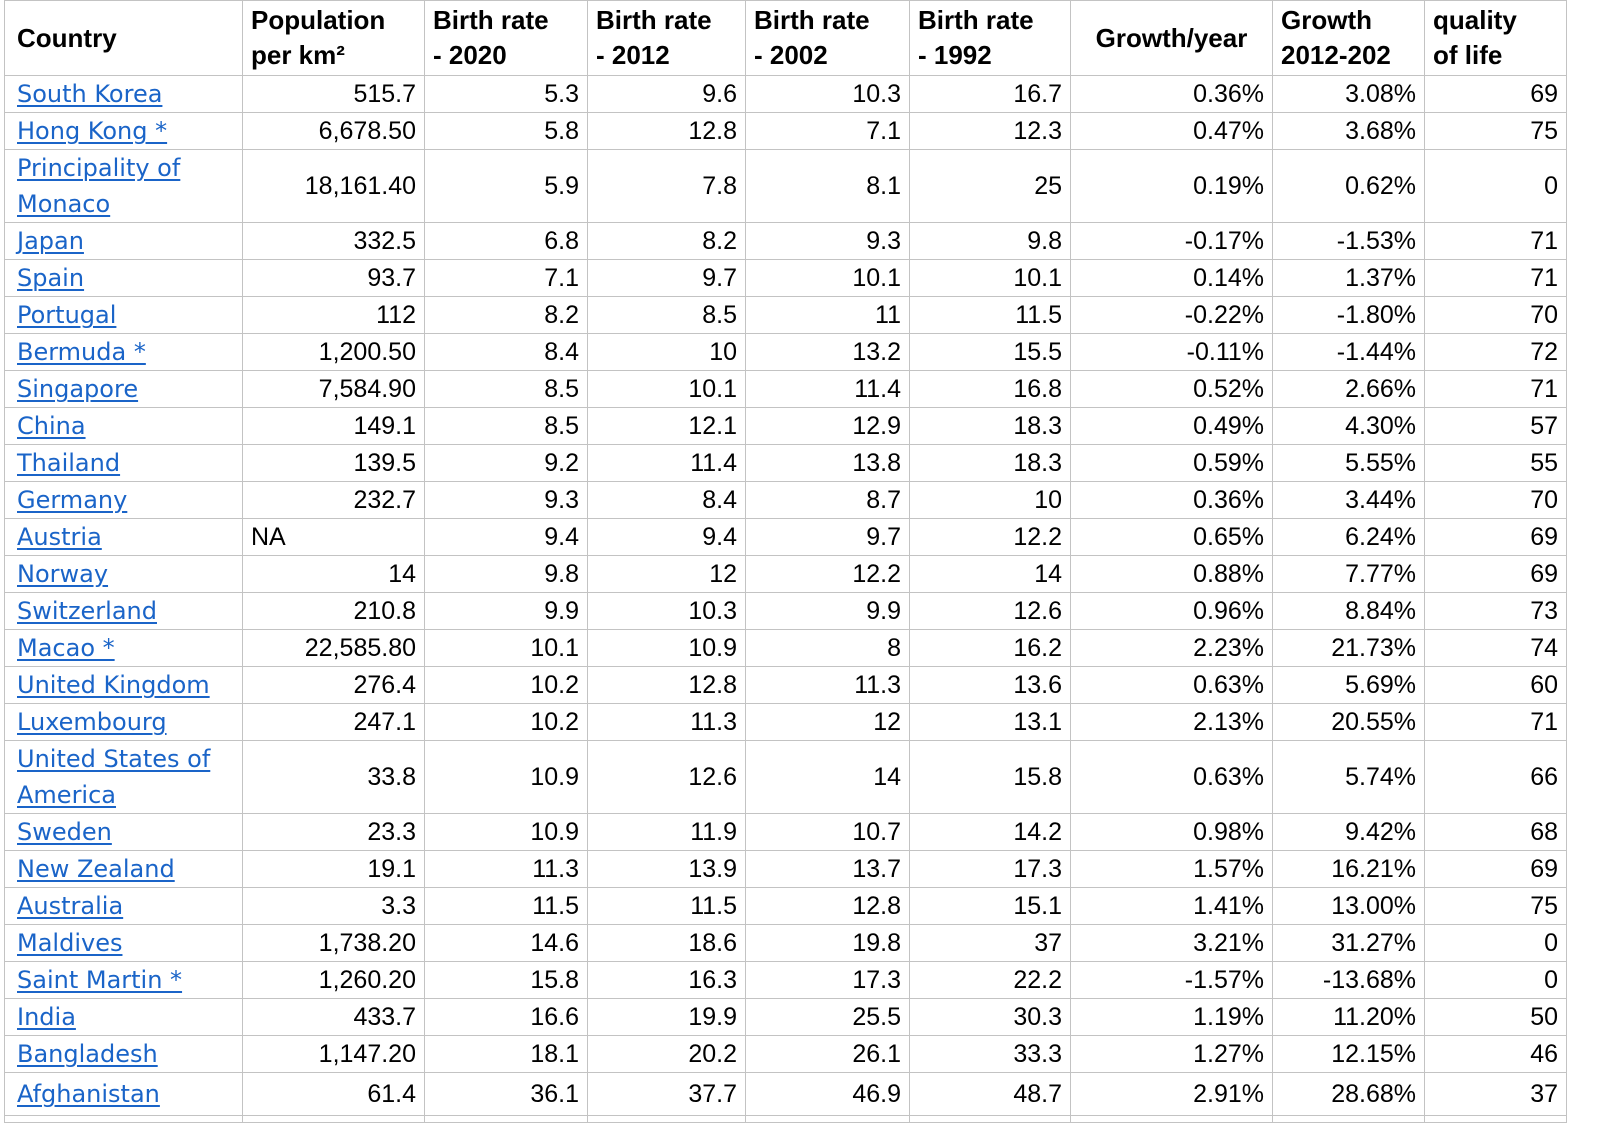 Image resolution: width=1610 pixels, height=1123 pixels. Describe the element at coordinates (67, 315) in the screenshot. I see `country-link: Portugal` at that location.